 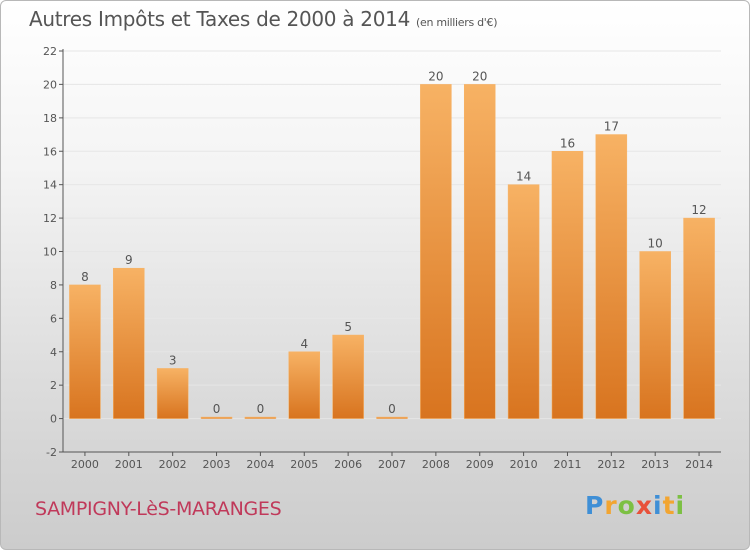 I want to click on y-tick-label: 8, so click(x=53, y=285).